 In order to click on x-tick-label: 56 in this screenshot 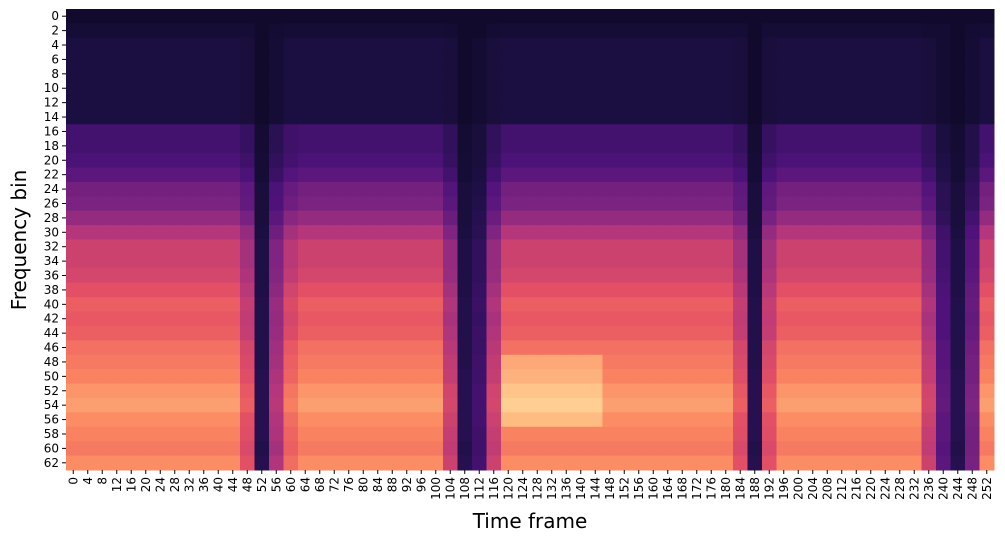, I will do `click(276, 484)`.